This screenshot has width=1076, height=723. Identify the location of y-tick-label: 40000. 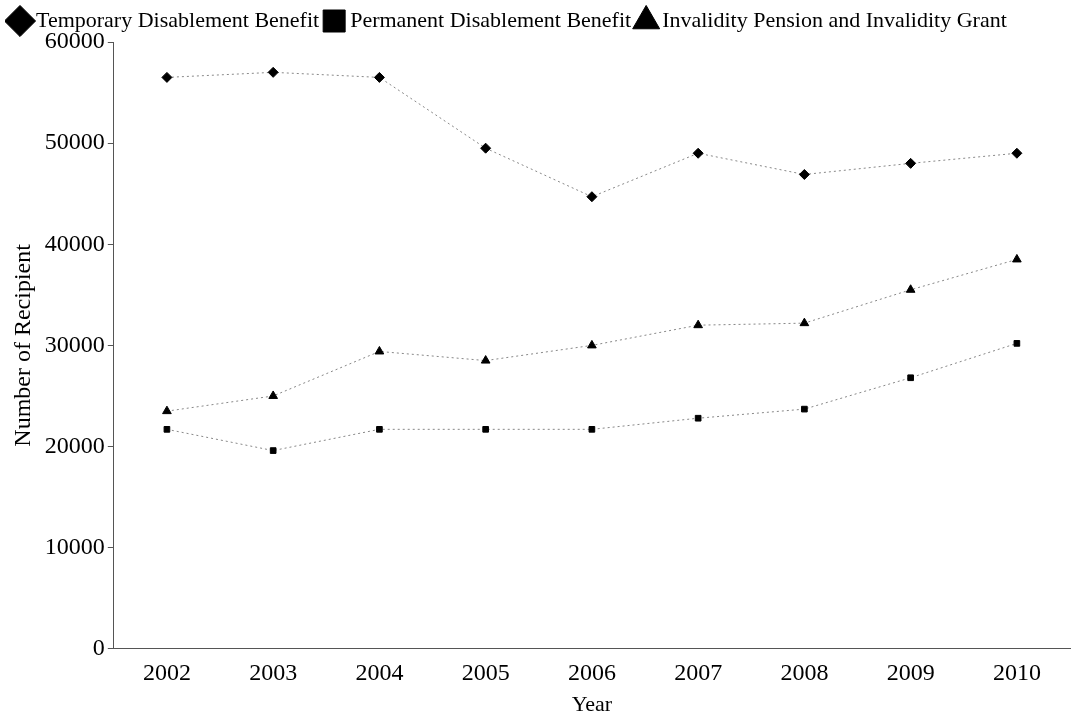
(74, 242).